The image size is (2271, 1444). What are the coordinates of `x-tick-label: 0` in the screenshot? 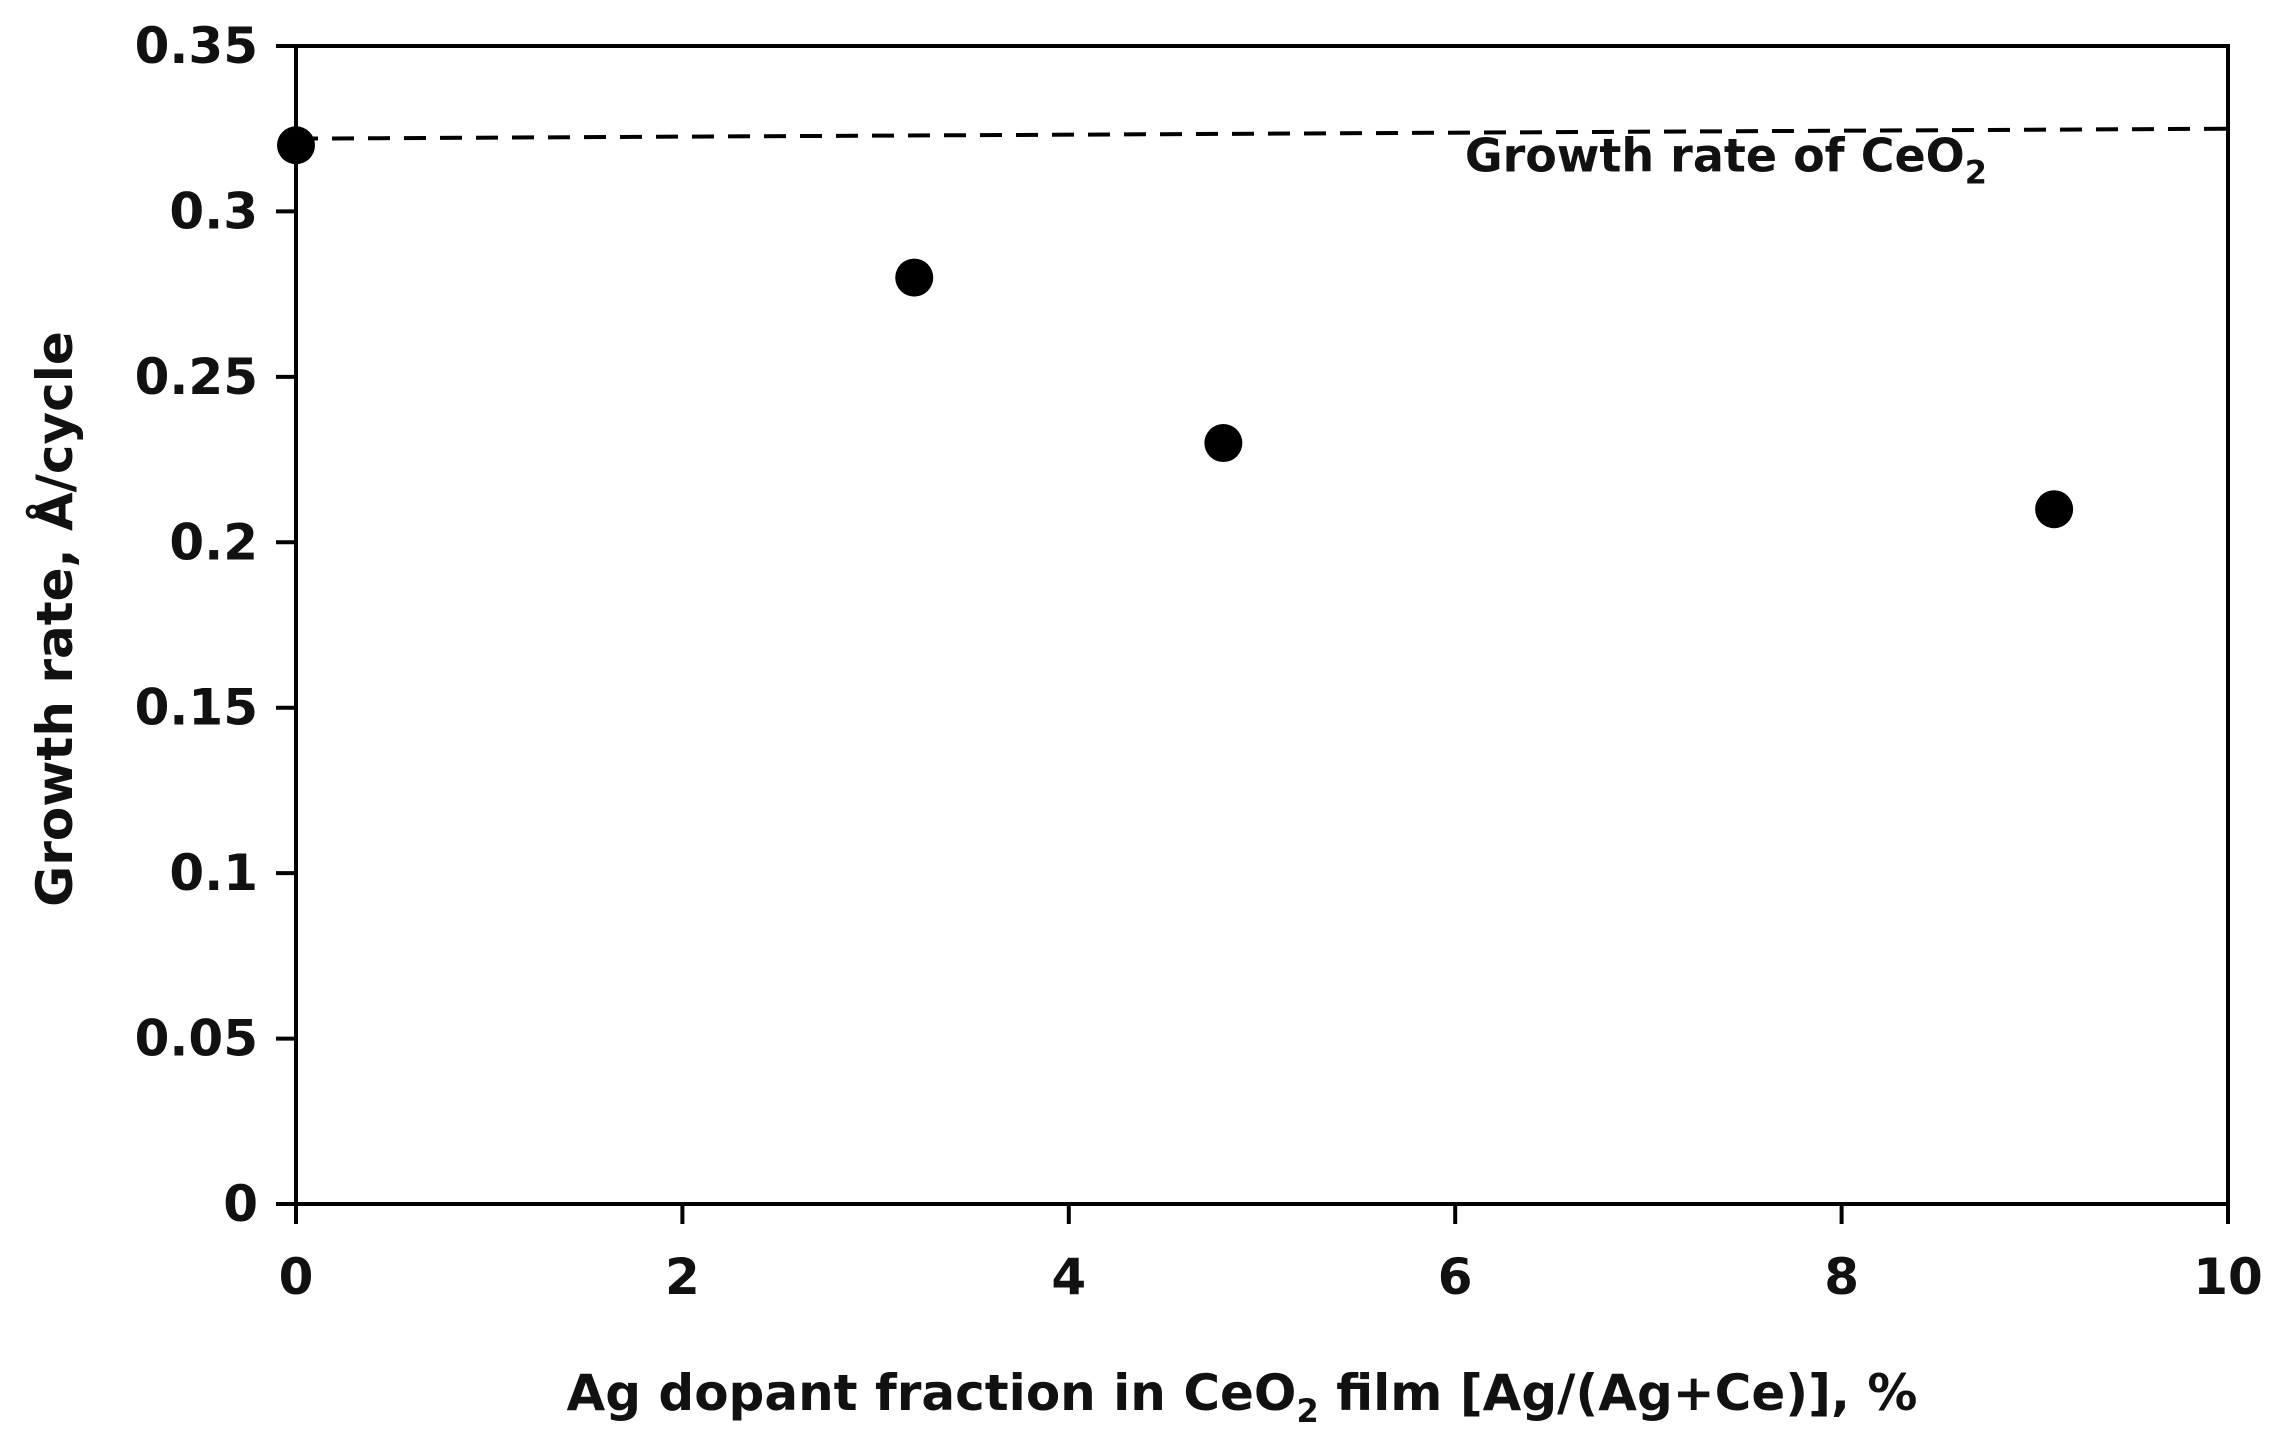 It's located at (296, 1277).